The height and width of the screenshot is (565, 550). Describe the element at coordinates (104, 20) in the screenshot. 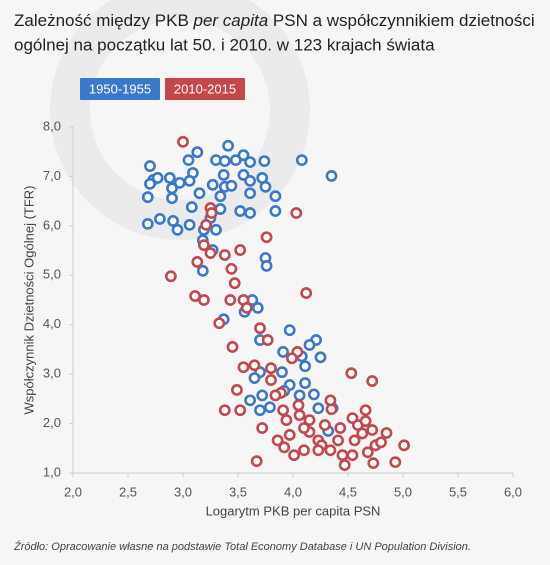

I see `title-part: Zależność między PKB` at that location.